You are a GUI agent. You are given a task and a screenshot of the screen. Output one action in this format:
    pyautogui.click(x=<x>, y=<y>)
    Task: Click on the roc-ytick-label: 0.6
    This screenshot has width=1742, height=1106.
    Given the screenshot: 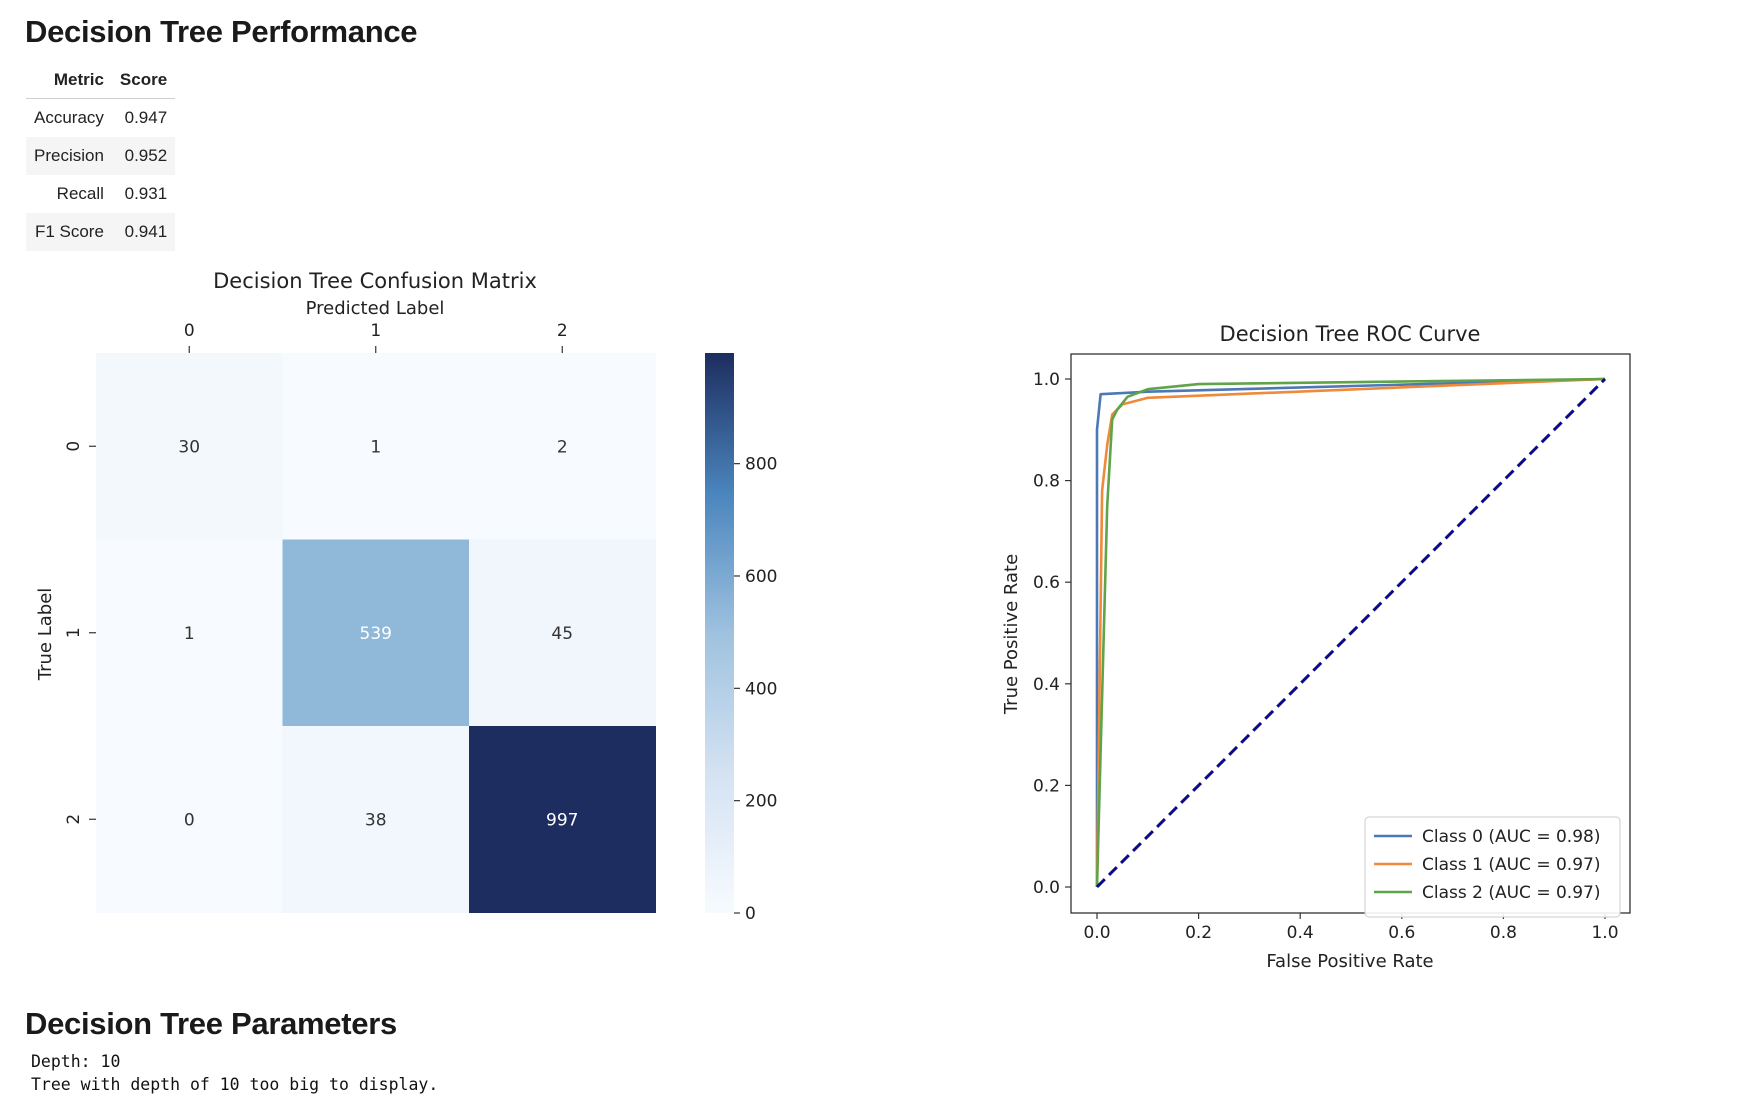 What is the action you would take?
    pyautogui.click(x=1046, y=583)
    